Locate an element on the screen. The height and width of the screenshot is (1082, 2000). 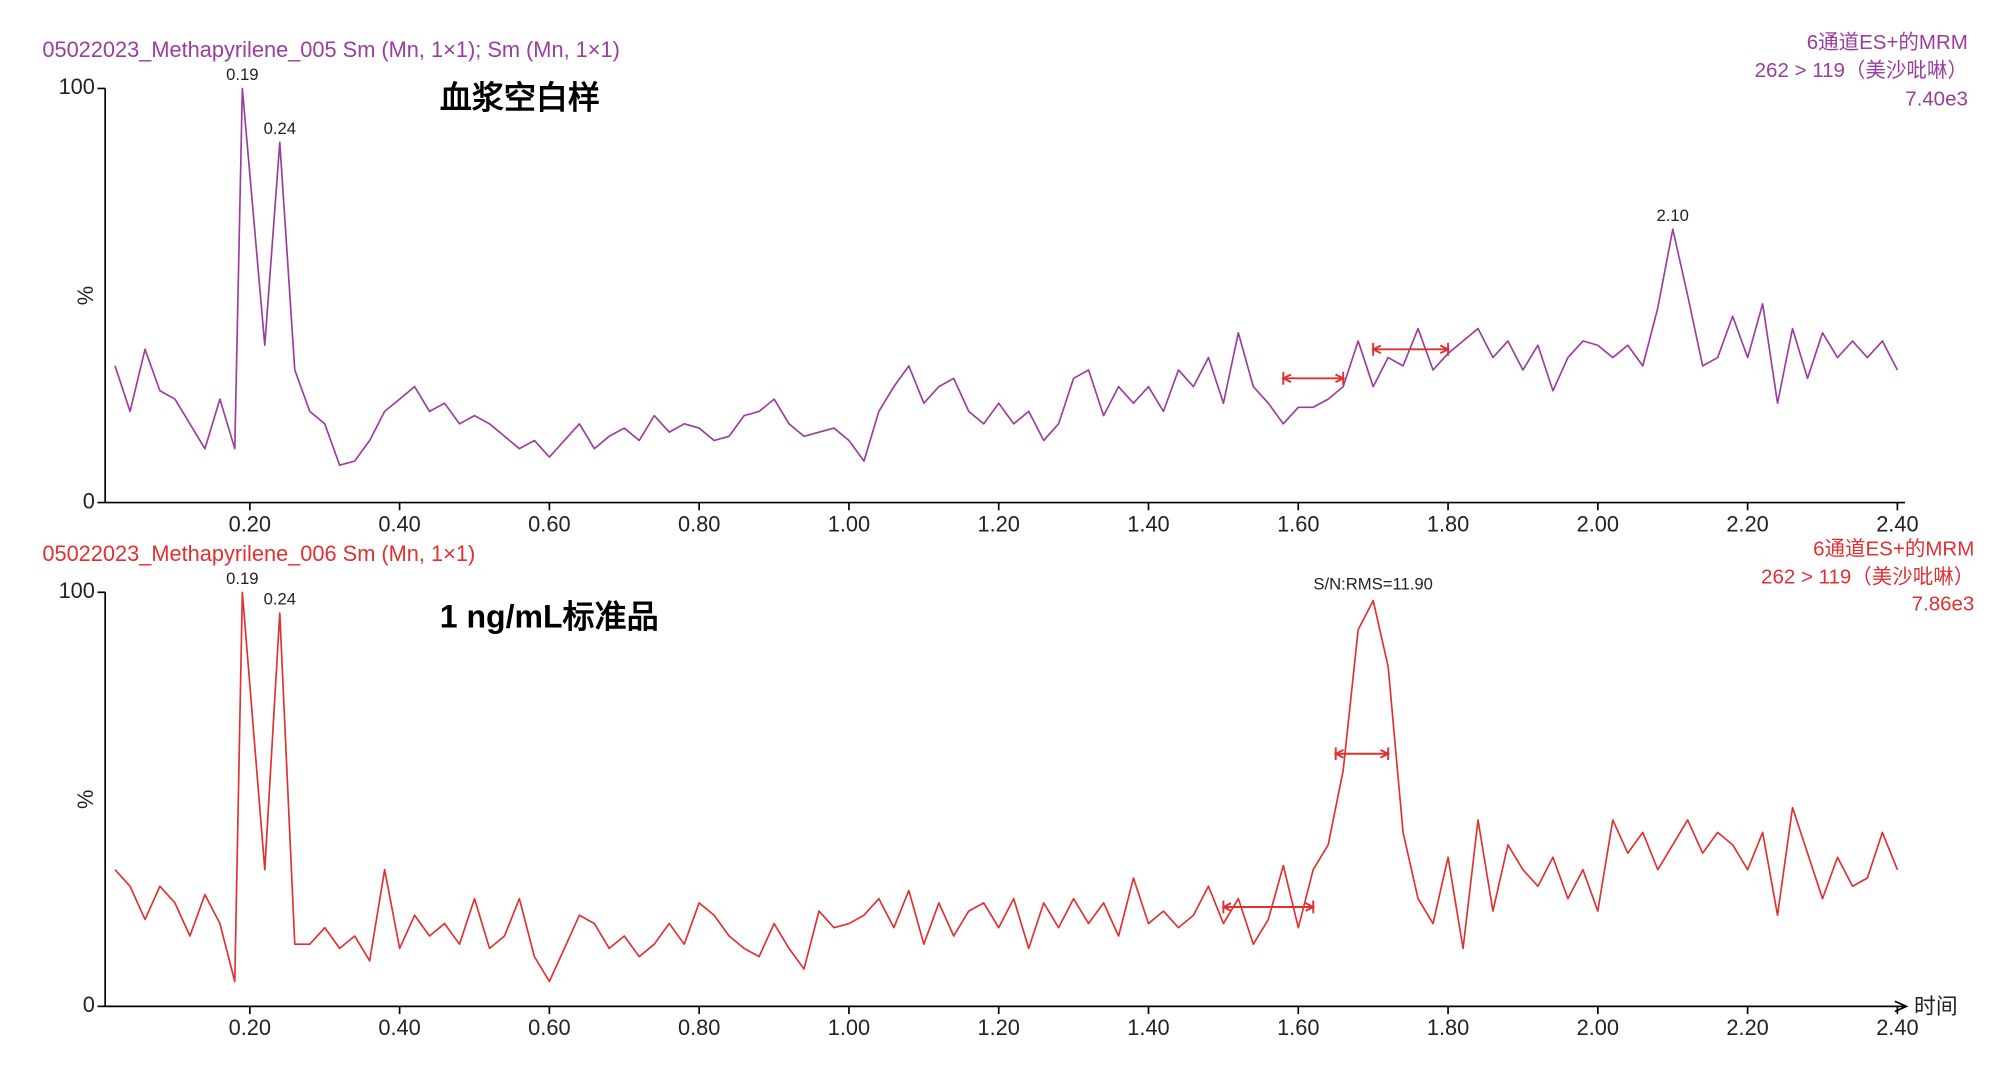
chart-title: 05022023_Methapyrilene_006 Sm (Mn, 1×1) is located at coordinates (258, 553).